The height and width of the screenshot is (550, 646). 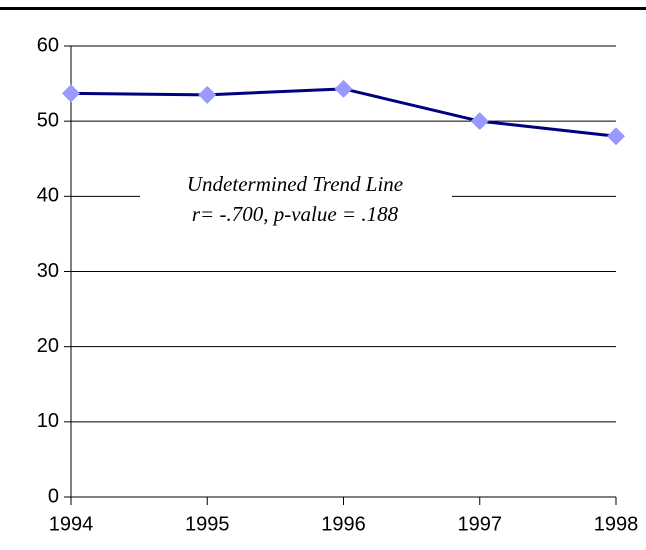 What do you see at coordinates (616, 524) in the screenshot?
I see `x-tick-label: 1998` at bounding box center [616, 524].